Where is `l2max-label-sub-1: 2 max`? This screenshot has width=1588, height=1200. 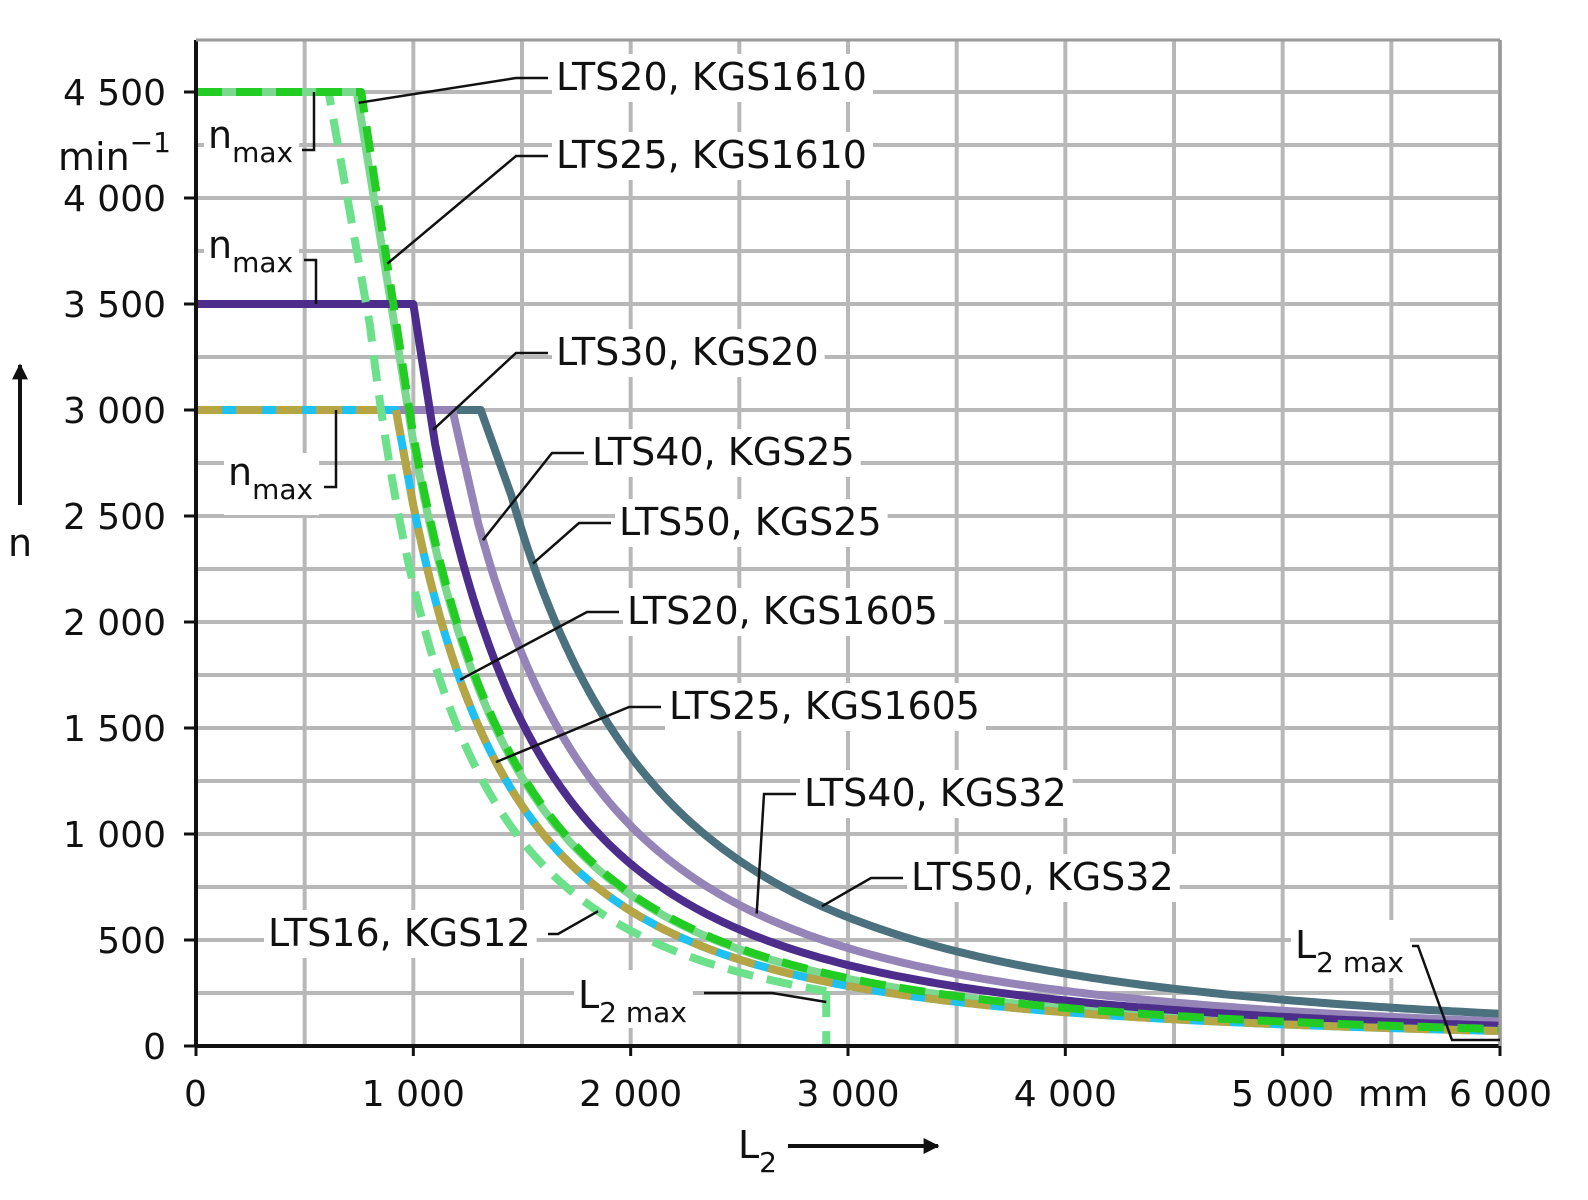
l2max-label-sub-1: 2 max is located at coordinates (1360, 962).